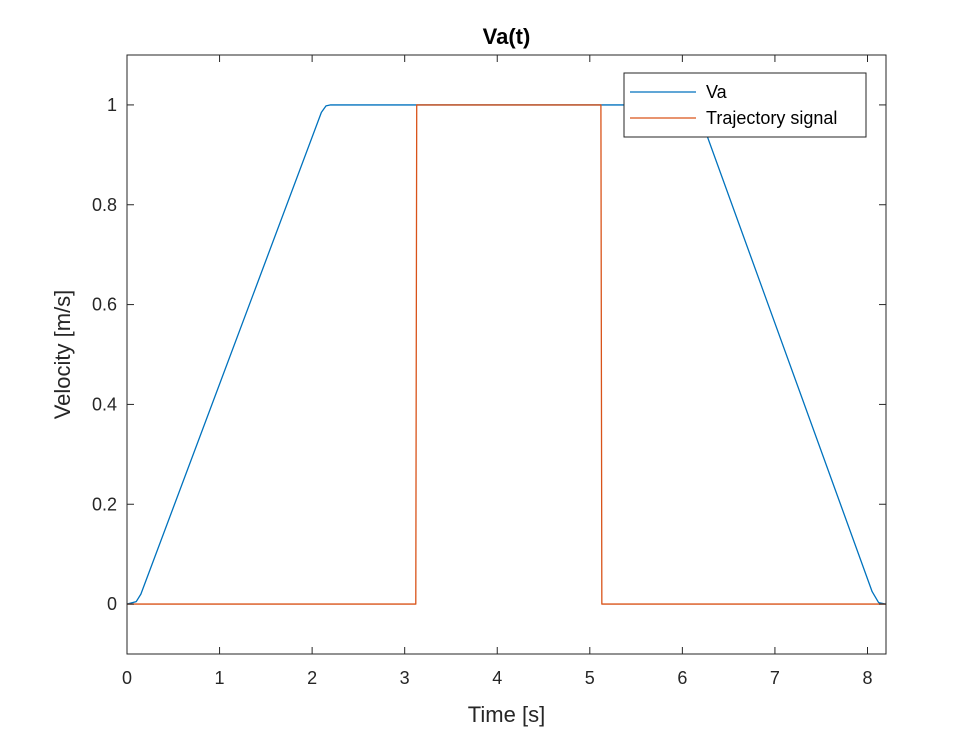 This screenshot has width=980, height=740. What do you see at coordinates (506, 714) in the screenshot?
I see `x-axis-label: Time [s]` at bounding box center [506, 714].